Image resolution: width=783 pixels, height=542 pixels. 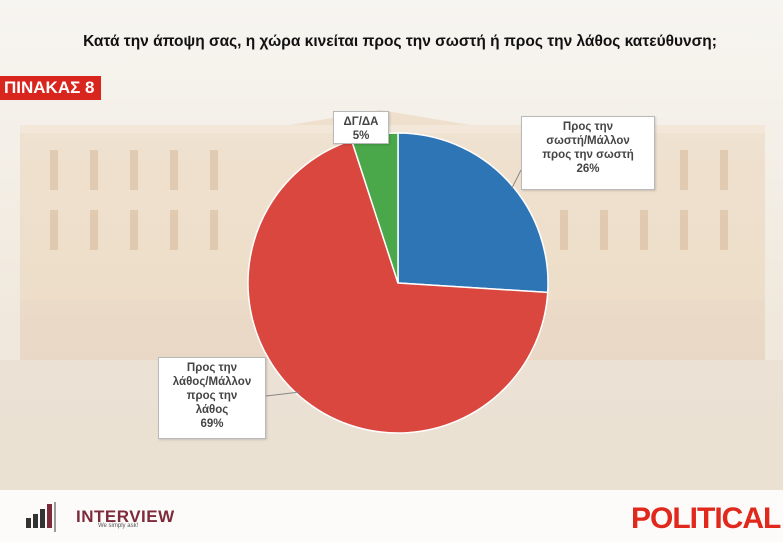 What do you see at coordinates (118, 526) in the screenshot?
I see `interview-logo-tagline: We simply ask!` at bounding box center [118, 526].